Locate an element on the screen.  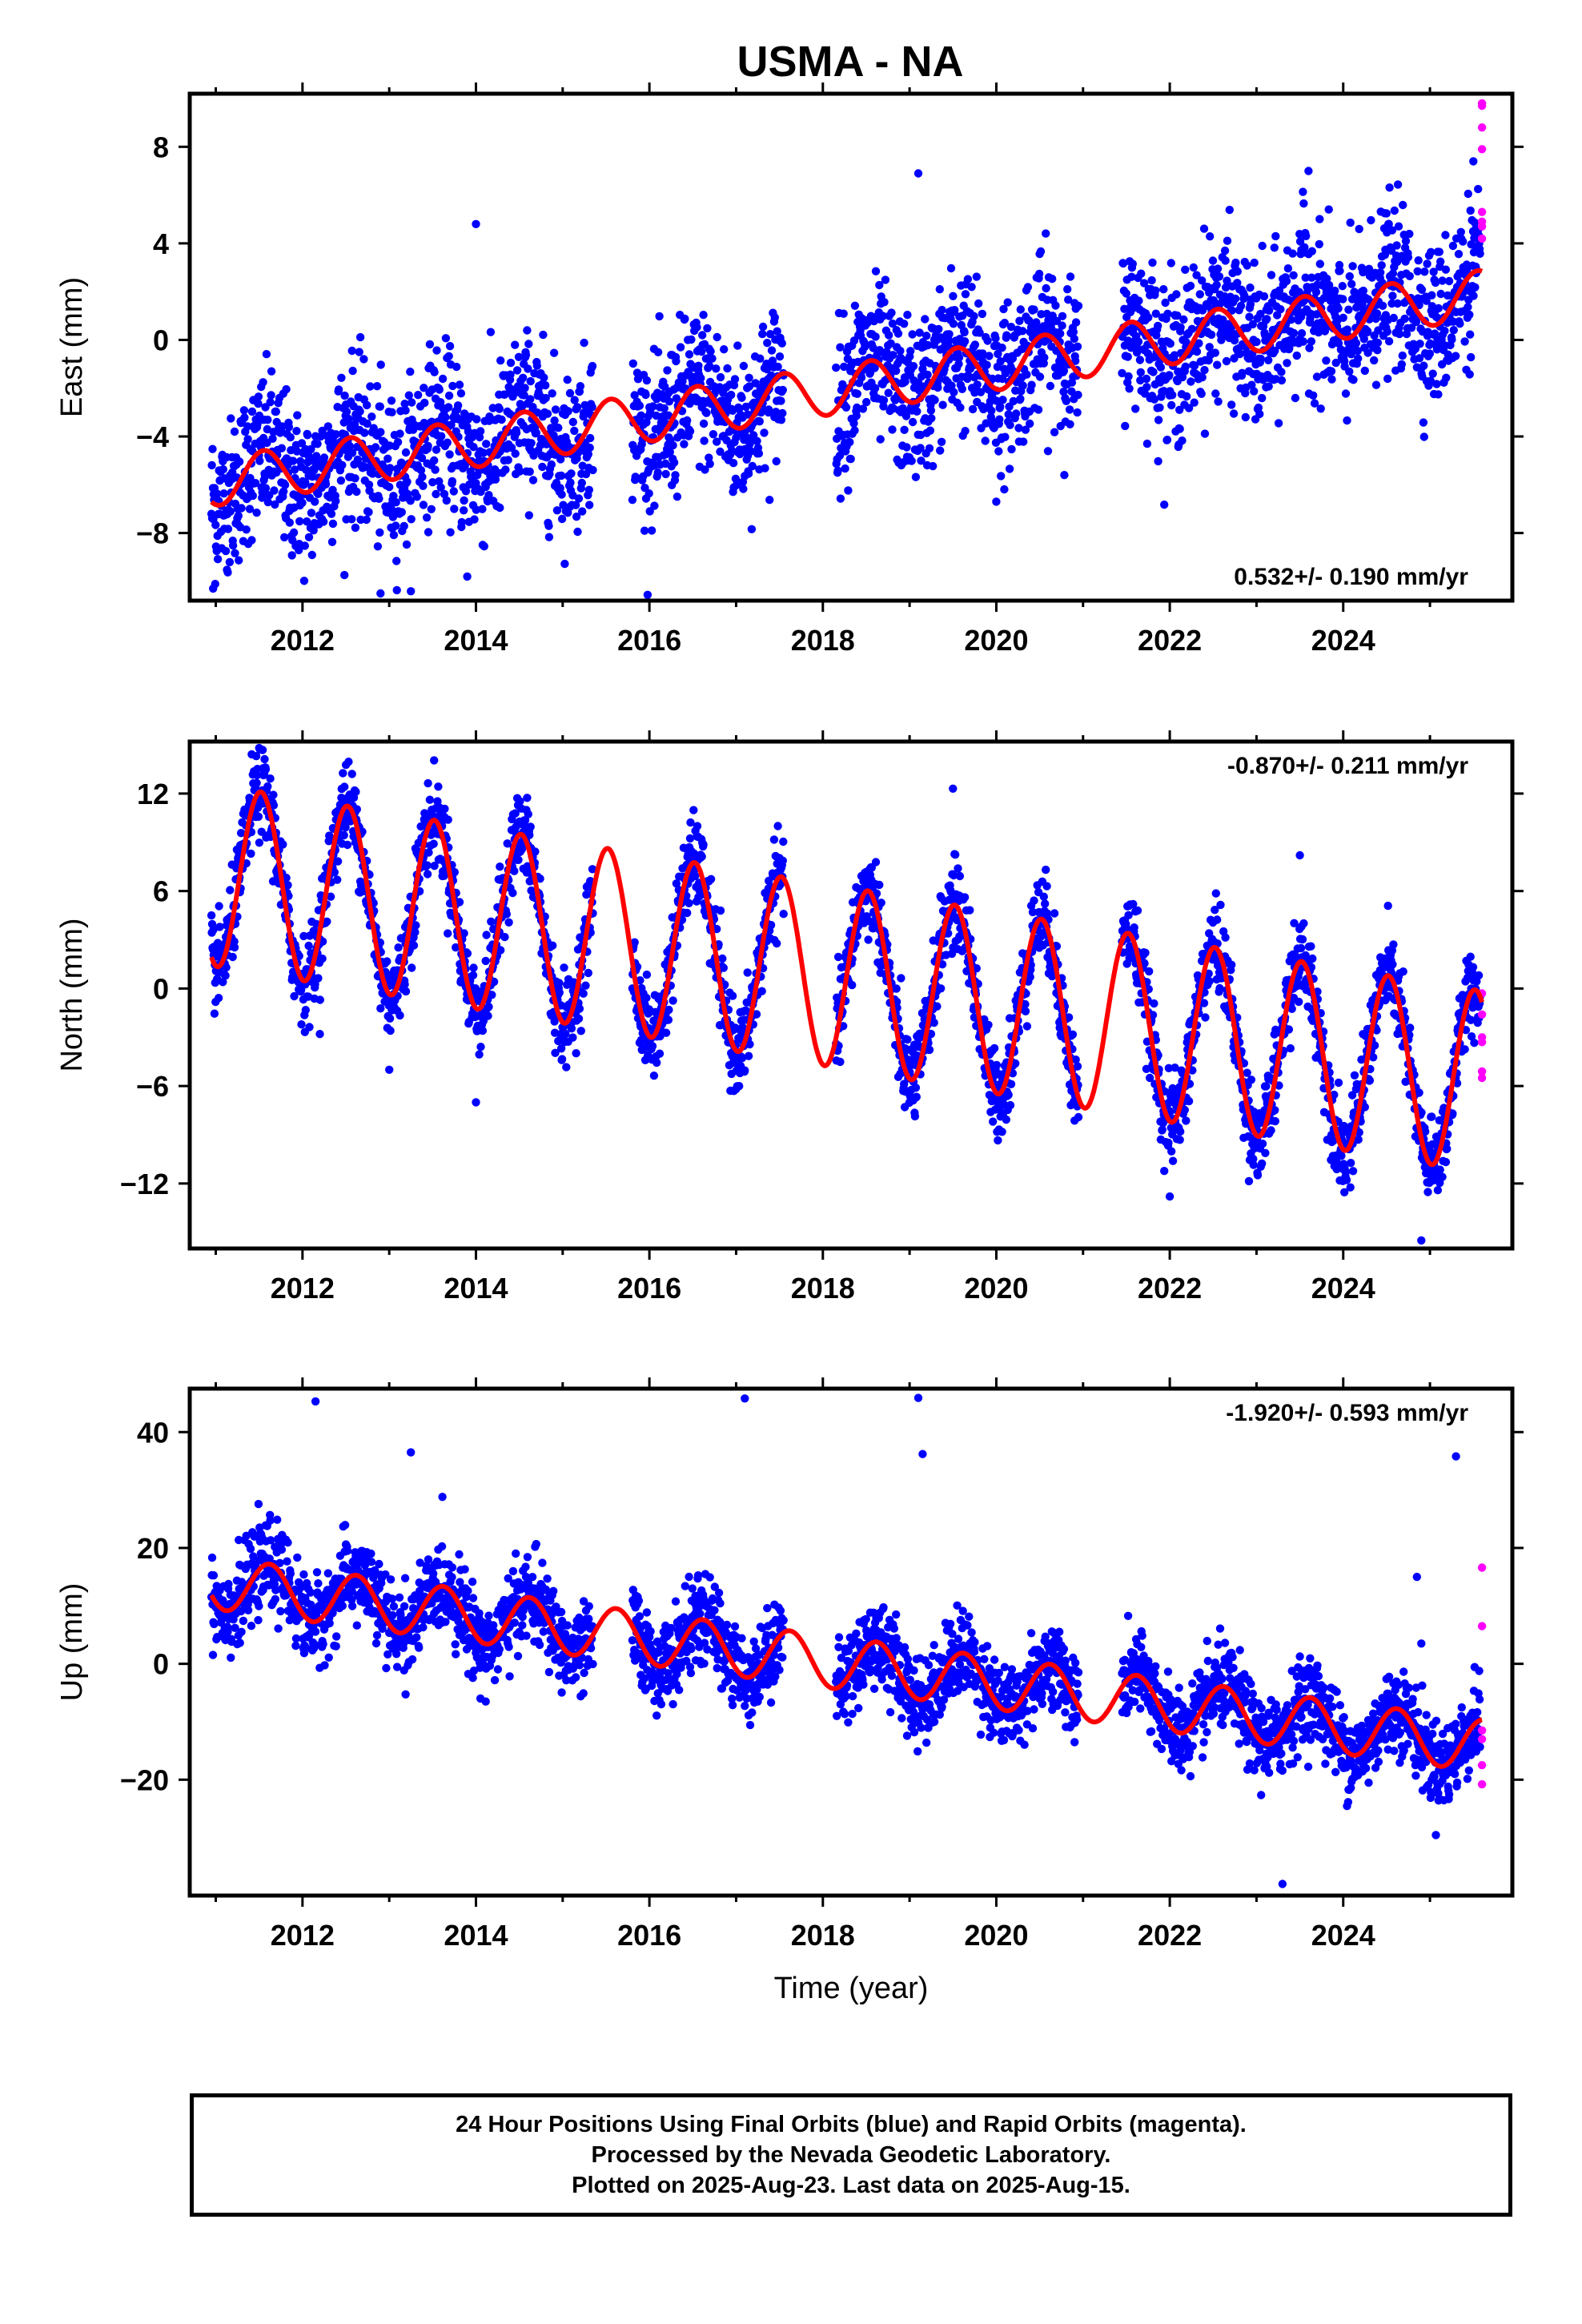
x-tick-label: 2022 is located at coordinates (1170, 640).